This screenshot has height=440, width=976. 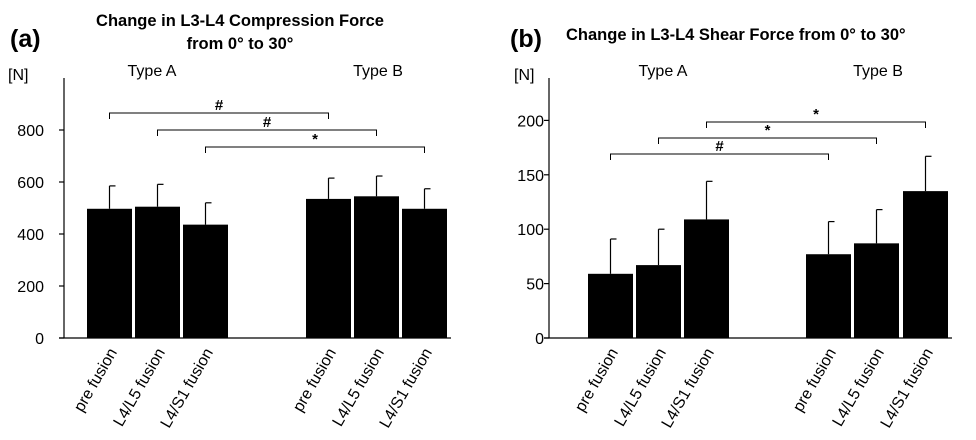 I want to click on y-tick-label: 50, so click(x=535, y=285).